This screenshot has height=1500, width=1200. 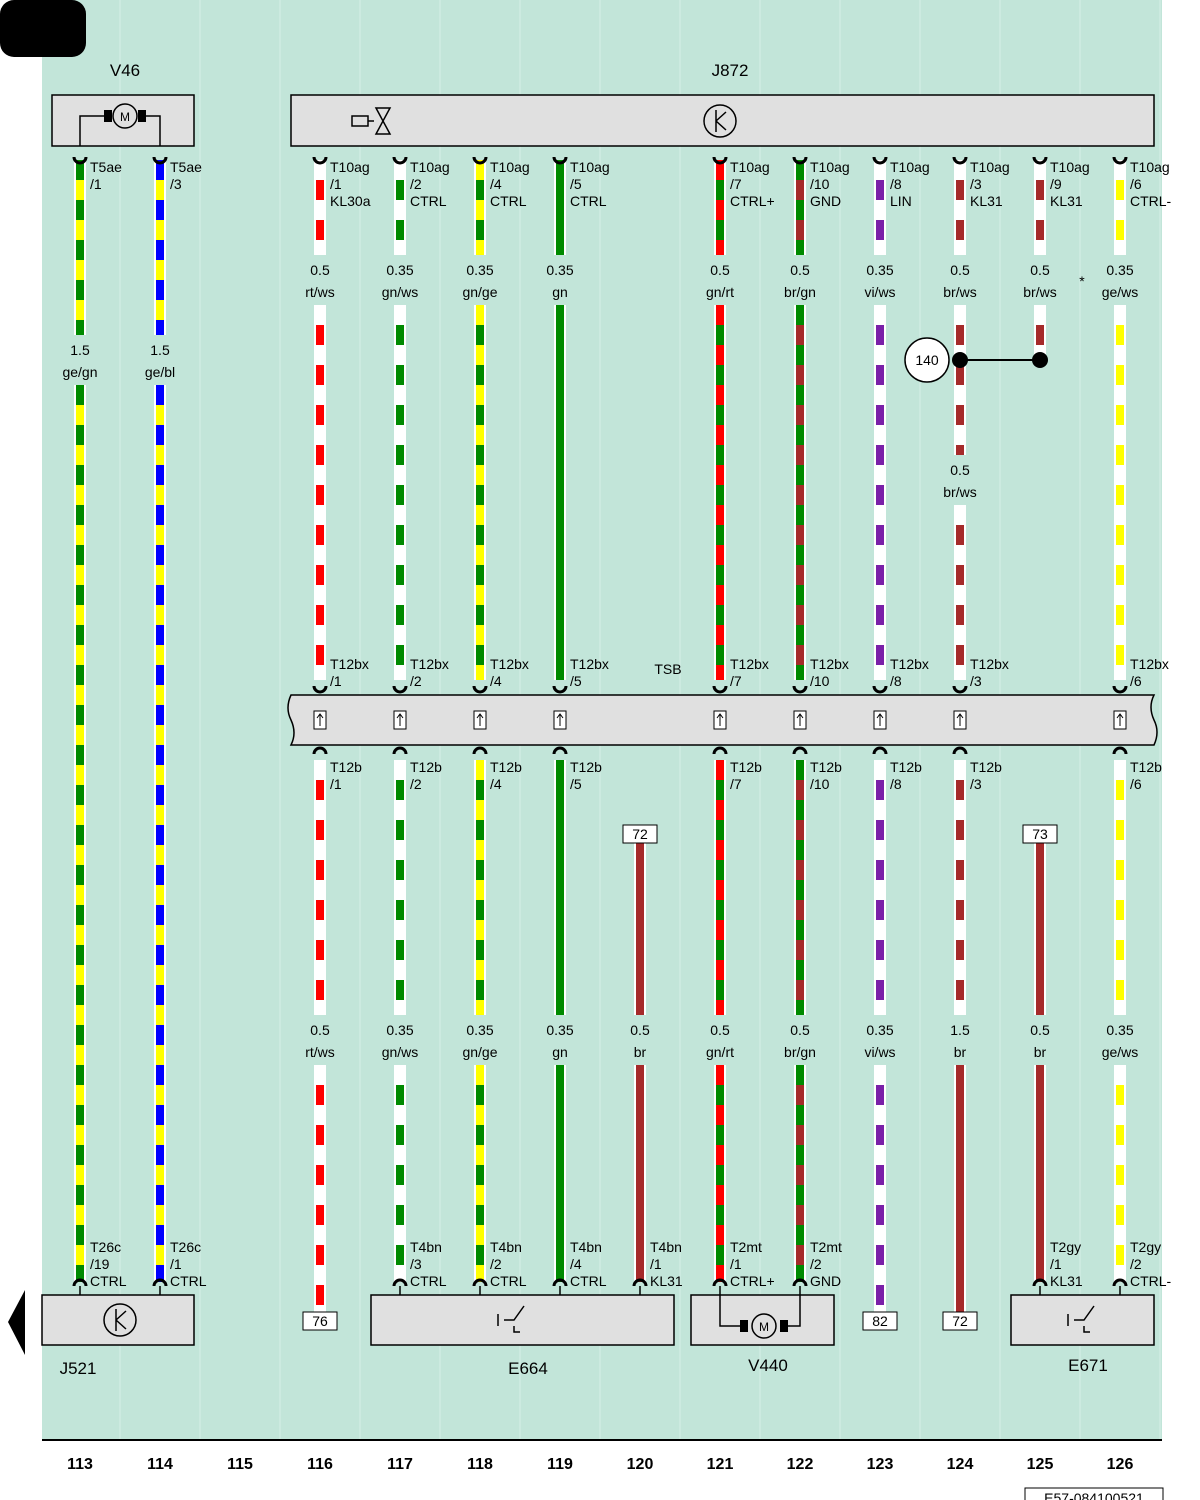 I want to click on splice-ref: 140, so click(x=927, y=360).